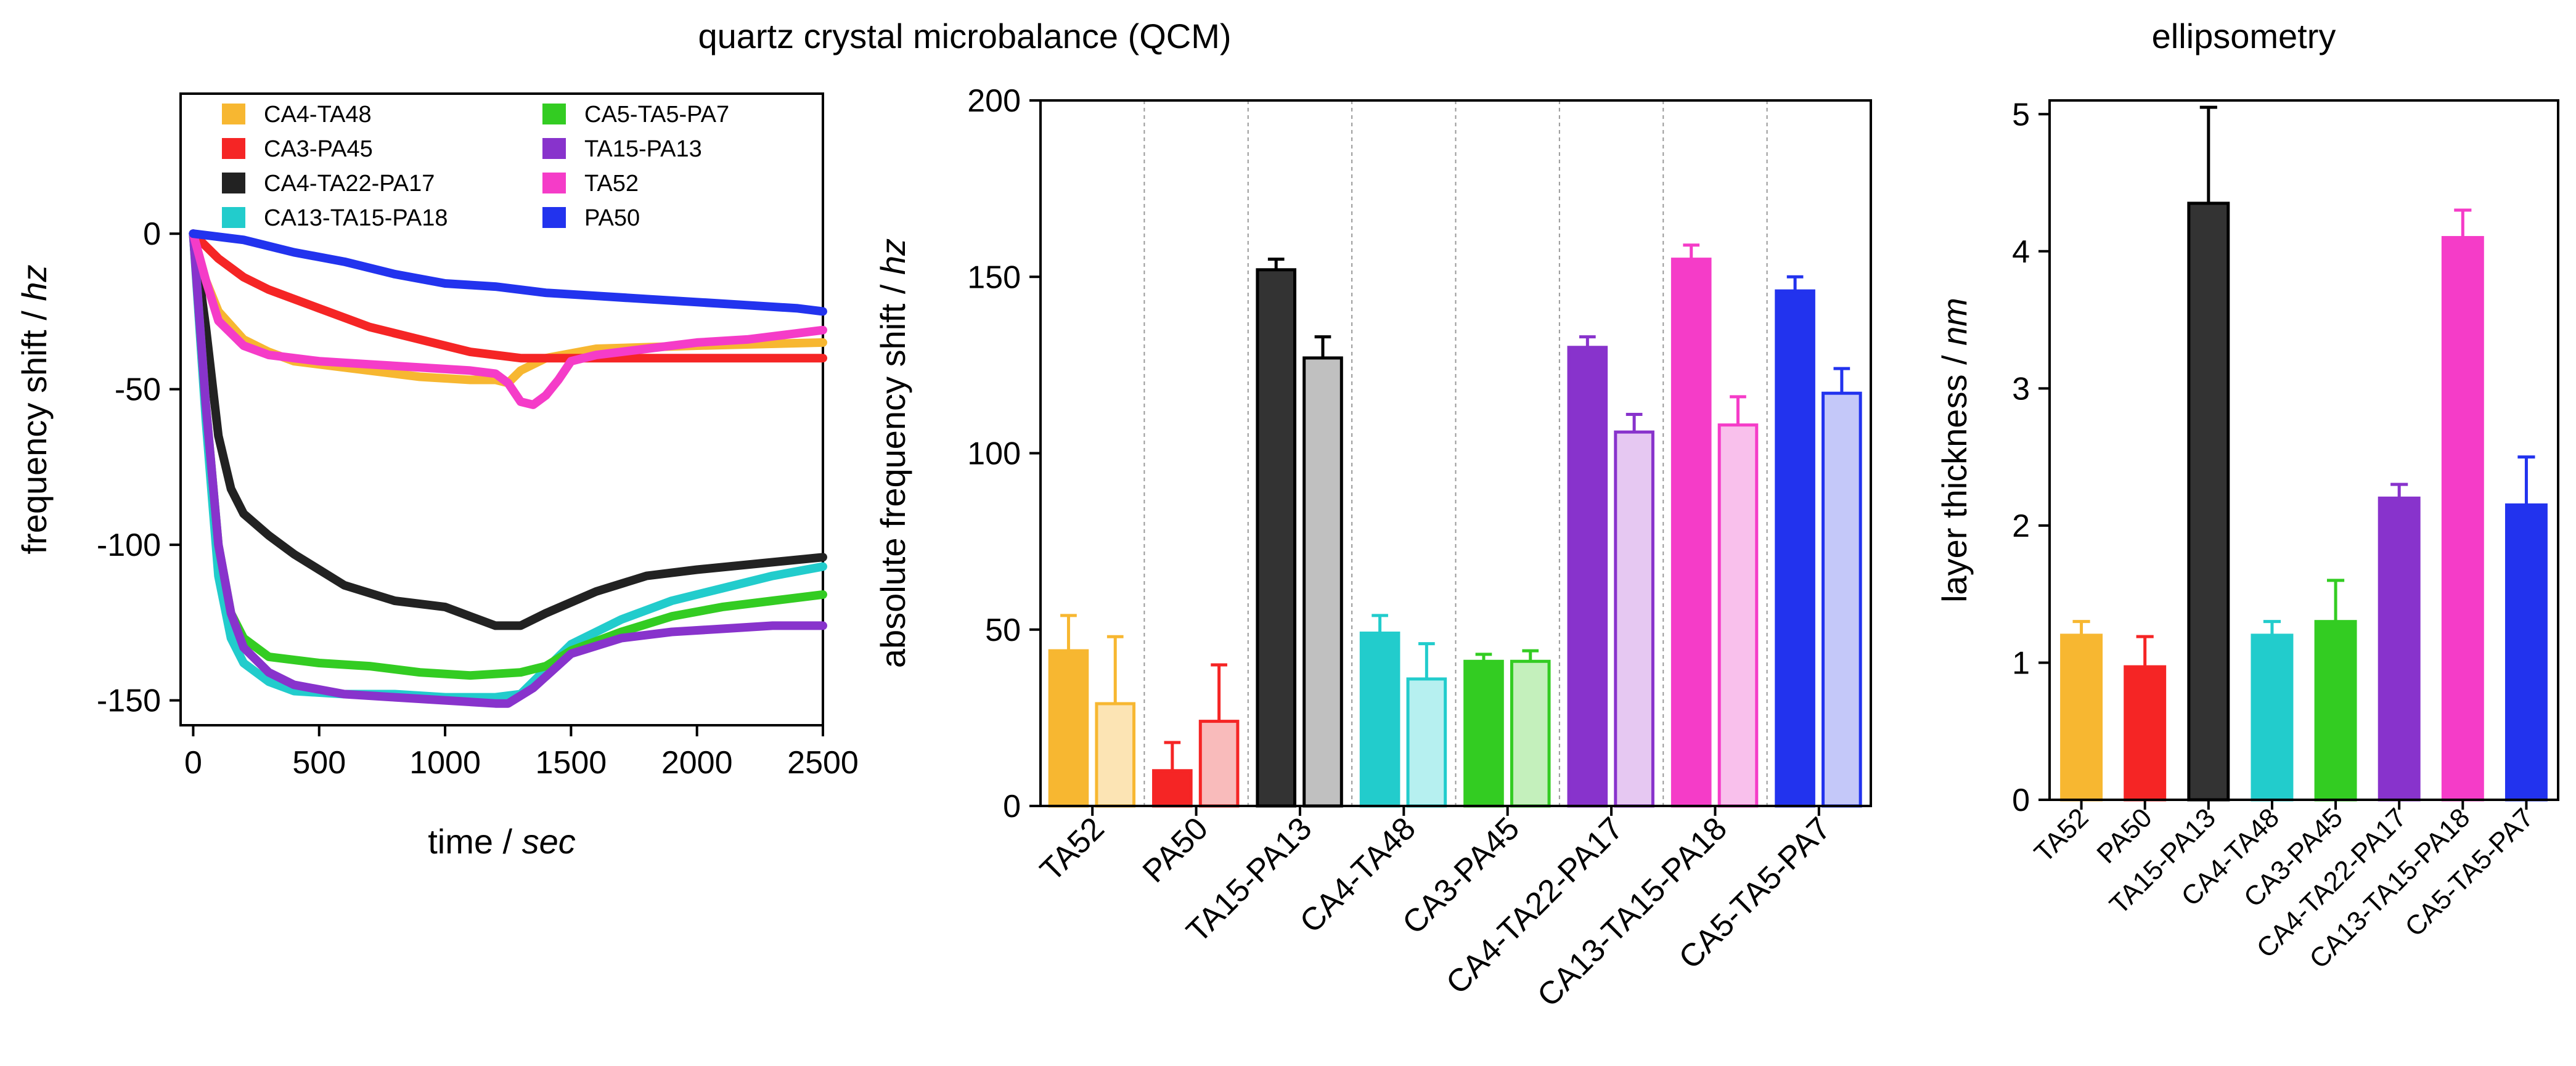 The width and height of the screenshot is (2576, 1066). What do you see at coordinates (2208, 501) in the screenshot?
I see `bar-ta15-pa13` at bounding box center [2208, 501].